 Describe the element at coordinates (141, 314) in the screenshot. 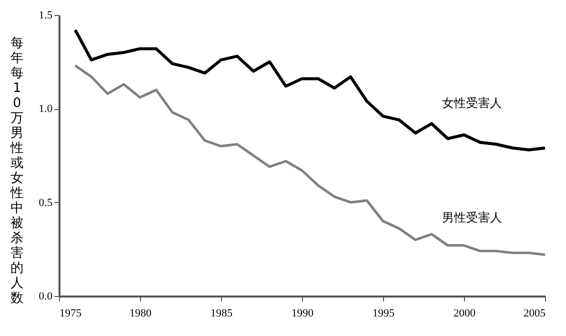

I see `x-tick-label: 1980` at that location.